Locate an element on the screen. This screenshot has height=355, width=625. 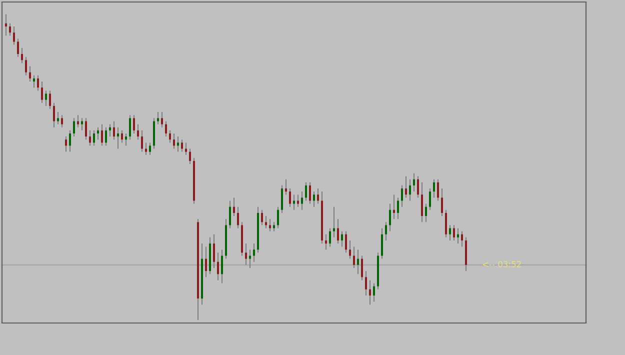
annotation: <-- 03:52 is located at coordinates (501, 264).